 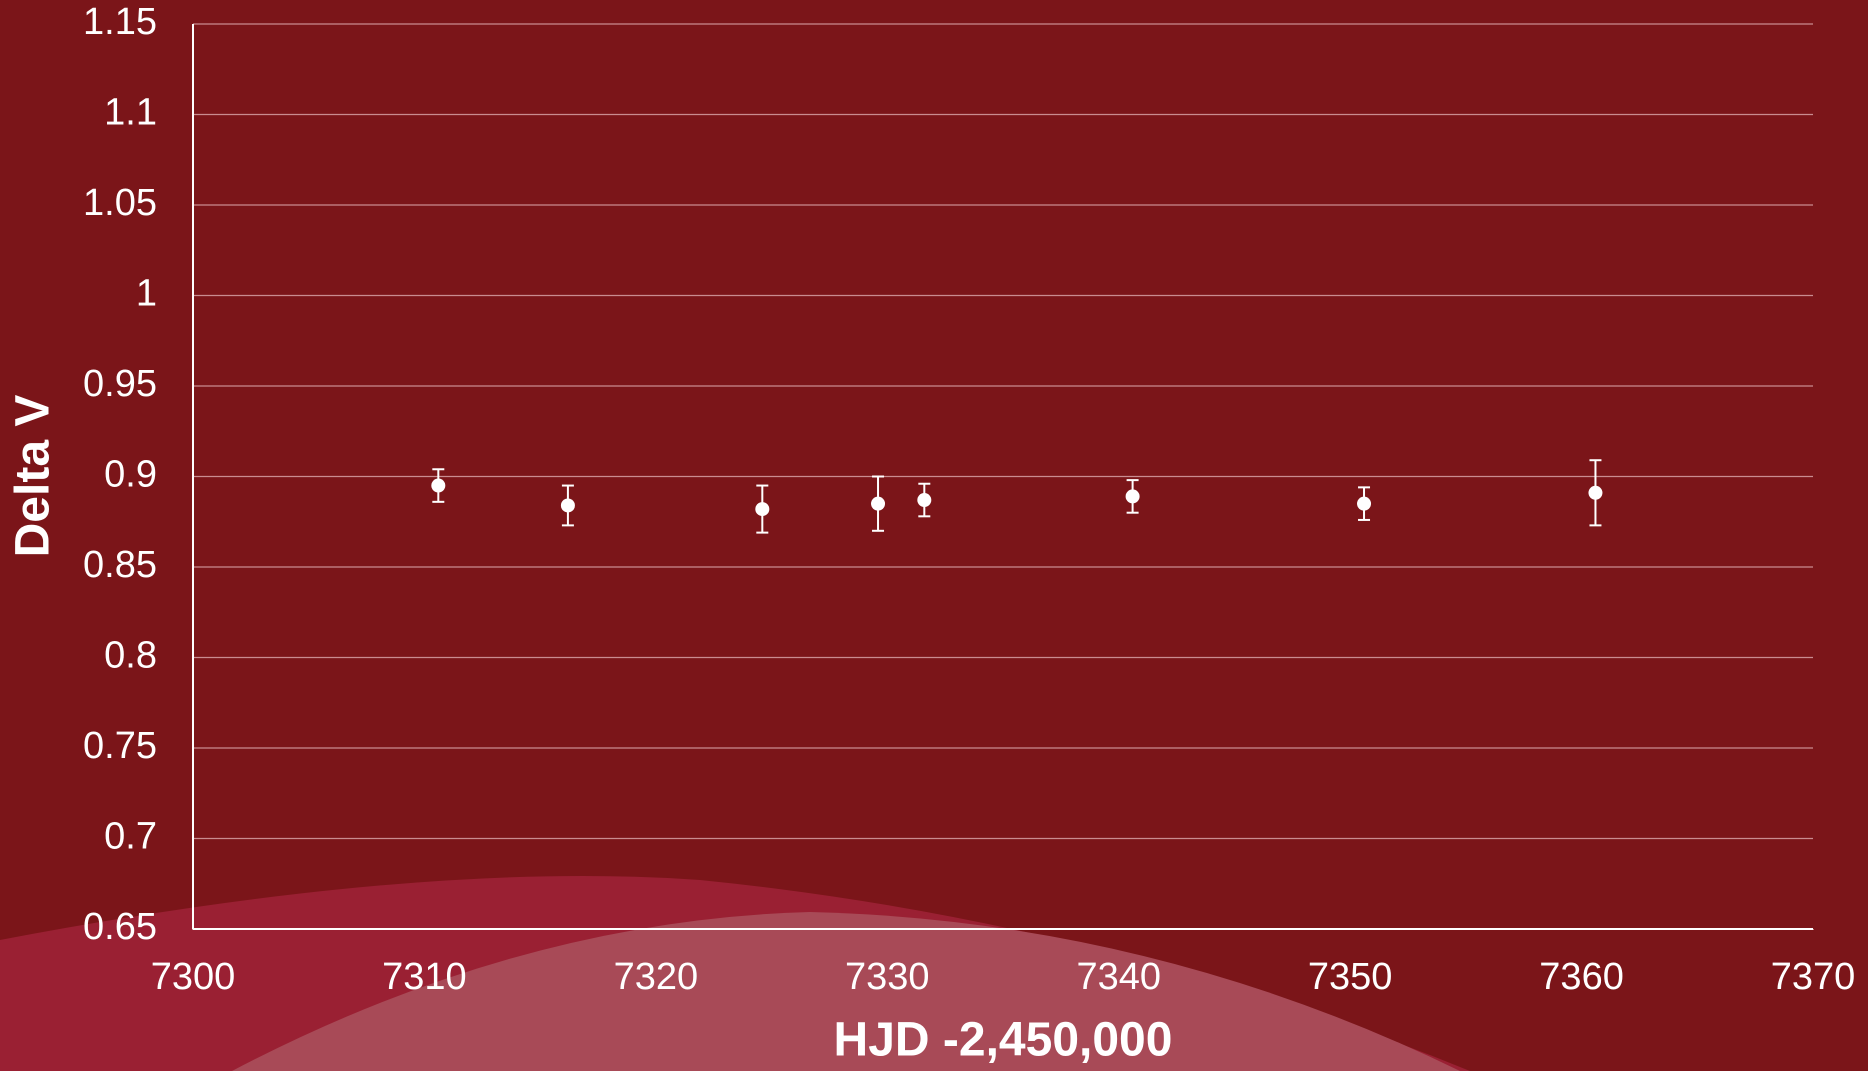 I want to click on y-tick-label: 0.95, so click(x=120, y=384).